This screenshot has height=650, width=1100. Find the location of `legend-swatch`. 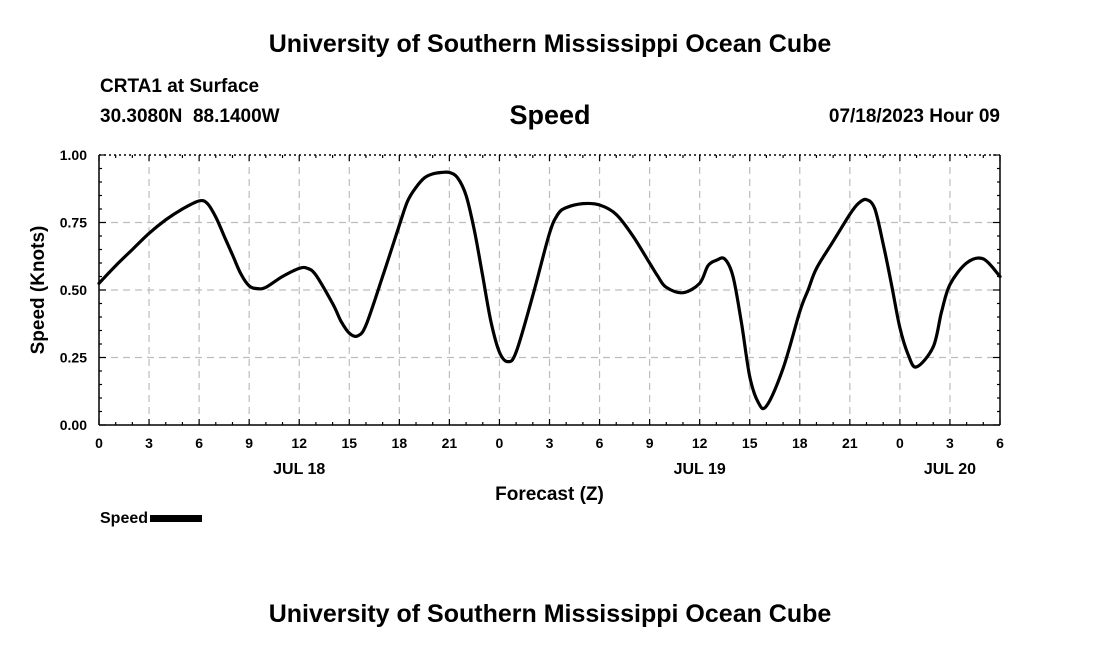

legend-swatch is located at coordinates (176, 519).